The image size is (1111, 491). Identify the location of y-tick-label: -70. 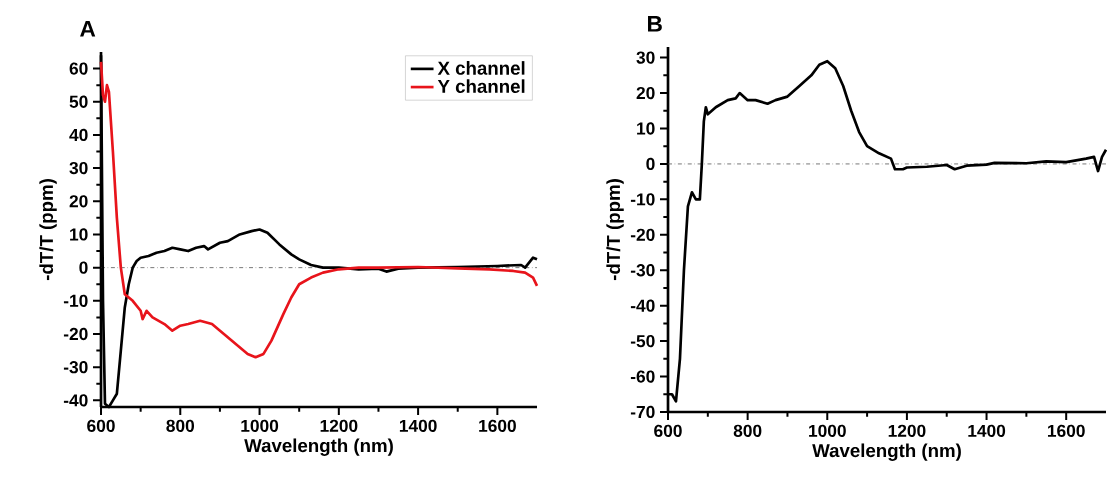
(642, 412).